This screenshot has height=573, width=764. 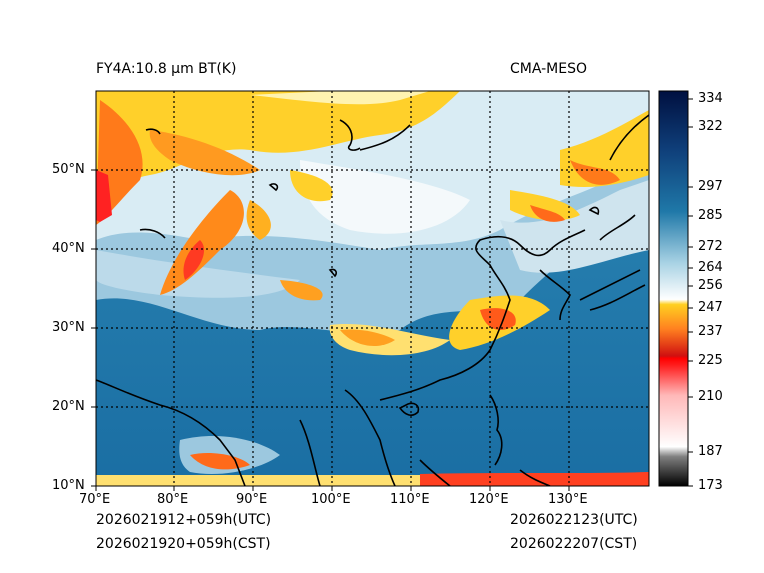 What do you see at coordinates (710, 186) in the screenshot?
I see `colorbar-label: 297` at bounding box center [710, 186].